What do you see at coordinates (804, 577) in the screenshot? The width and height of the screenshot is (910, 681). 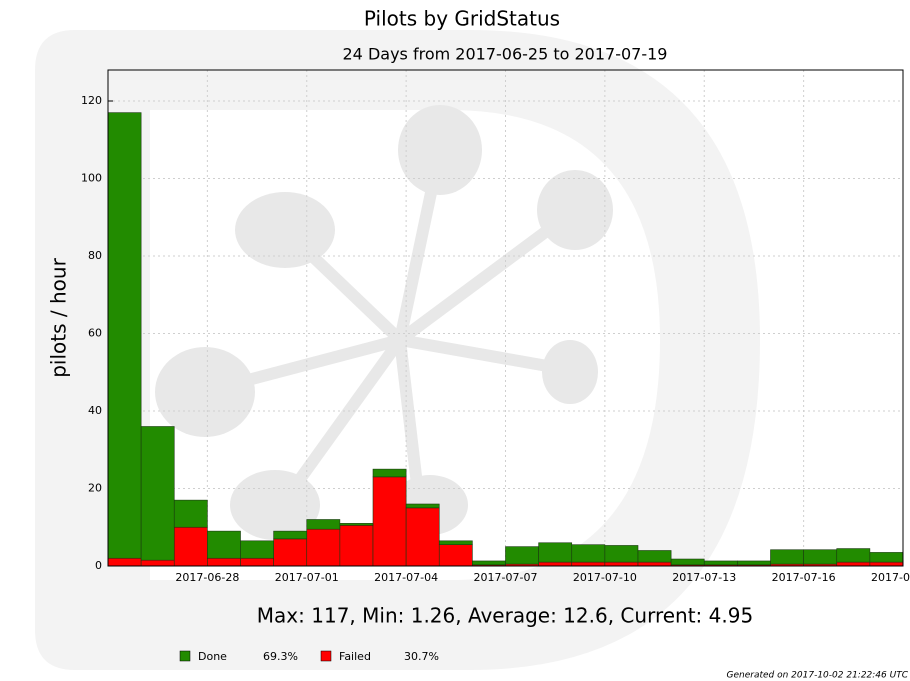 I see `x-tick-label: 2017-07-16` at bounding box center [804, 577].